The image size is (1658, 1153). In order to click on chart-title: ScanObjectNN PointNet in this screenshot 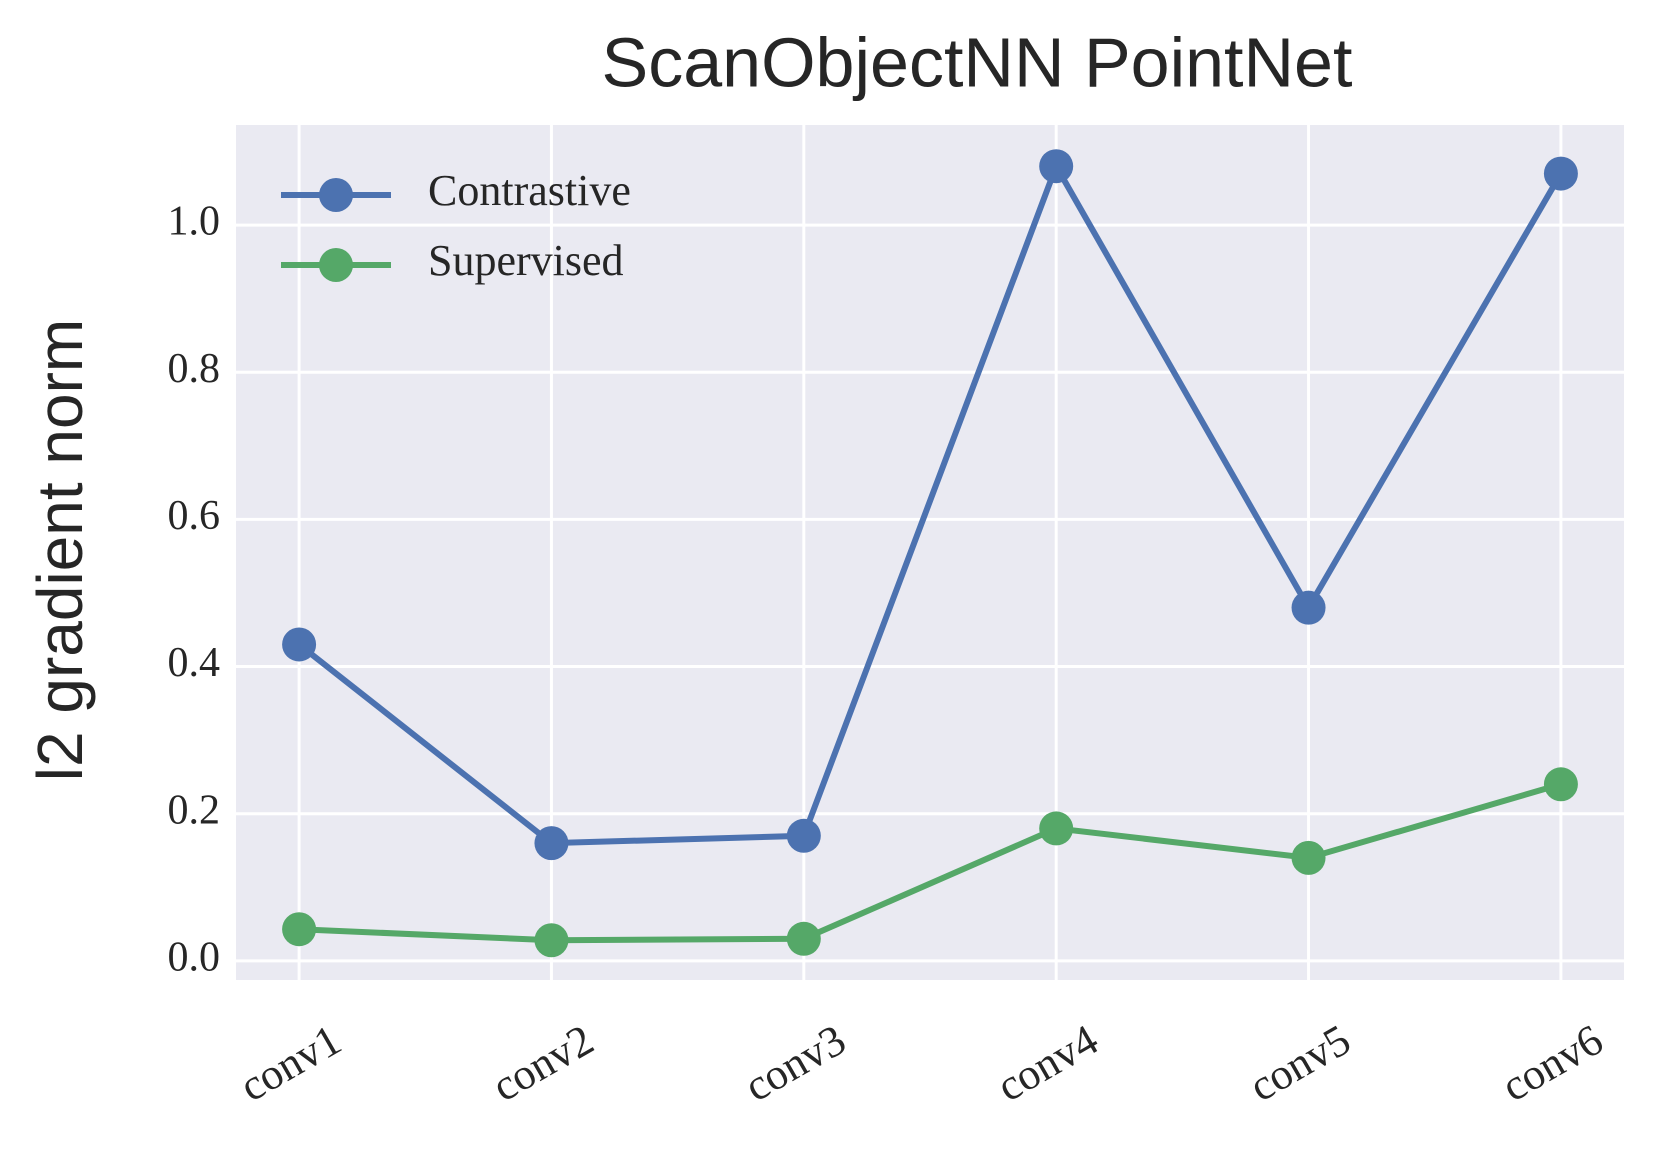, I will do `click(977, 62)`.